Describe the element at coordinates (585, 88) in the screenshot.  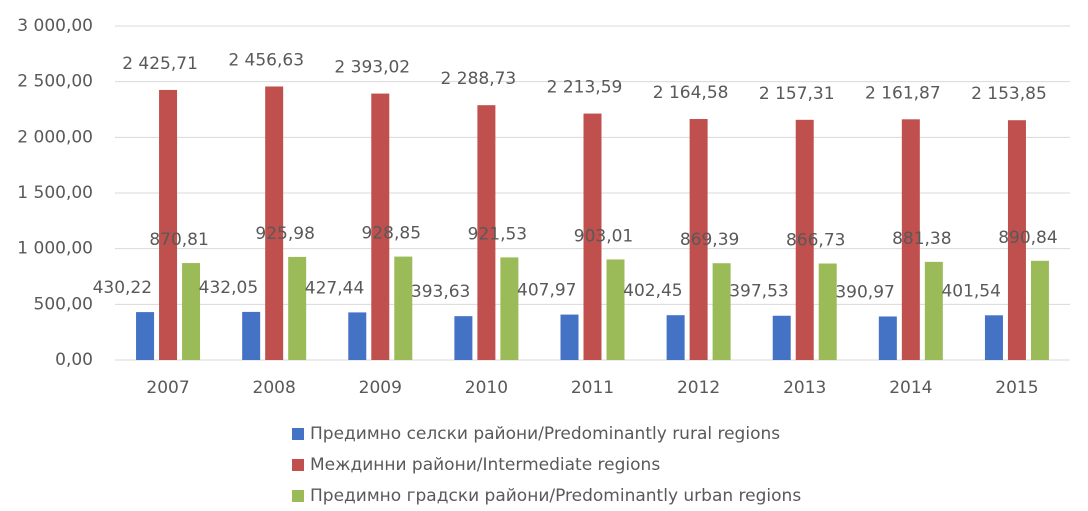
I see `data-label: 2 213,59` at that location.